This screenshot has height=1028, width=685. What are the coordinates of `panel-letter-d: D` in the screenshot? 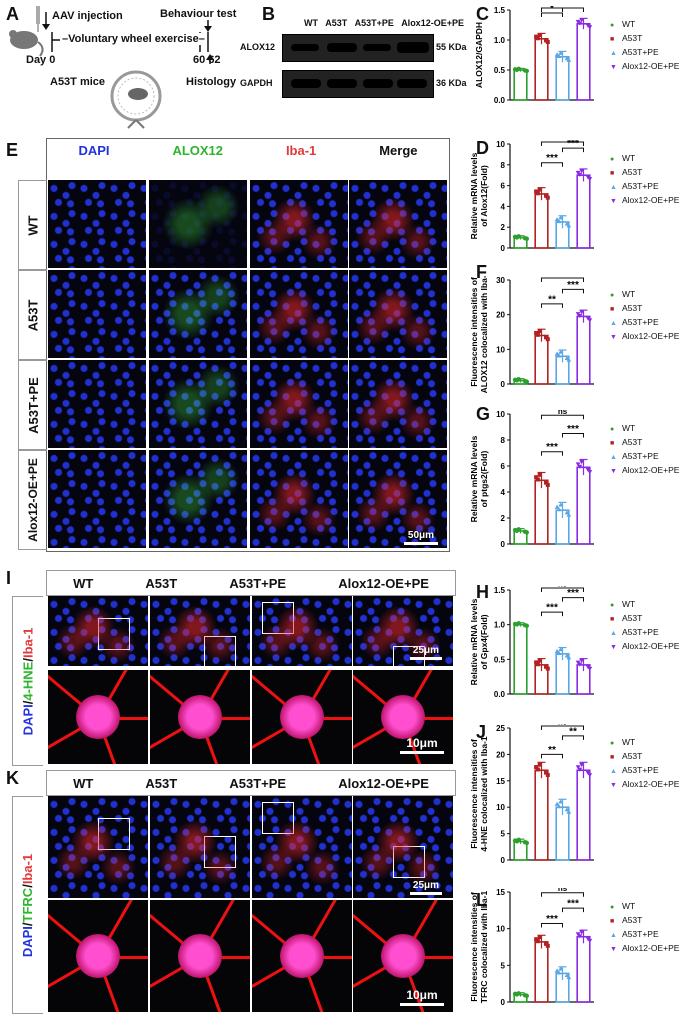 It's located at (482, 148).